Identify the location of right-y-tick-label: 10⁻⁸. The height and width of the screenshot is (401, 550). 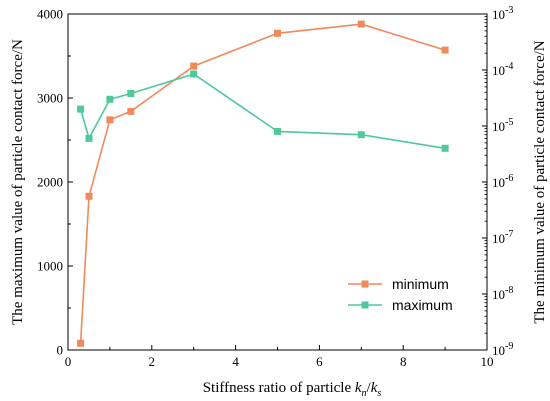
(502, 293).